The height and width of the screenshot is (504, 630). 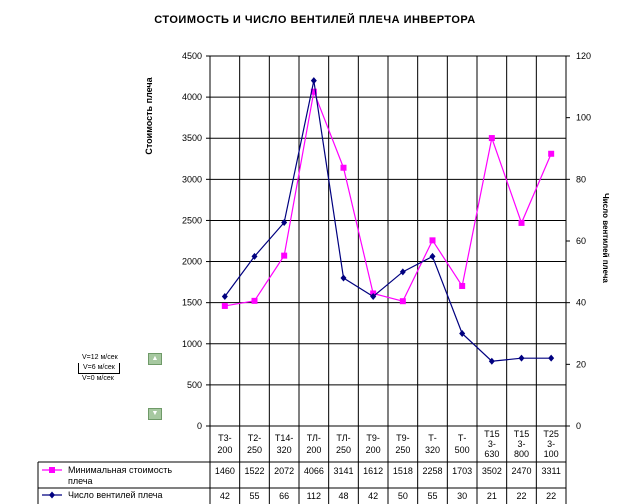 I want to click on y-axis-label: Стоимость плеча, so click(x=149, y=115).